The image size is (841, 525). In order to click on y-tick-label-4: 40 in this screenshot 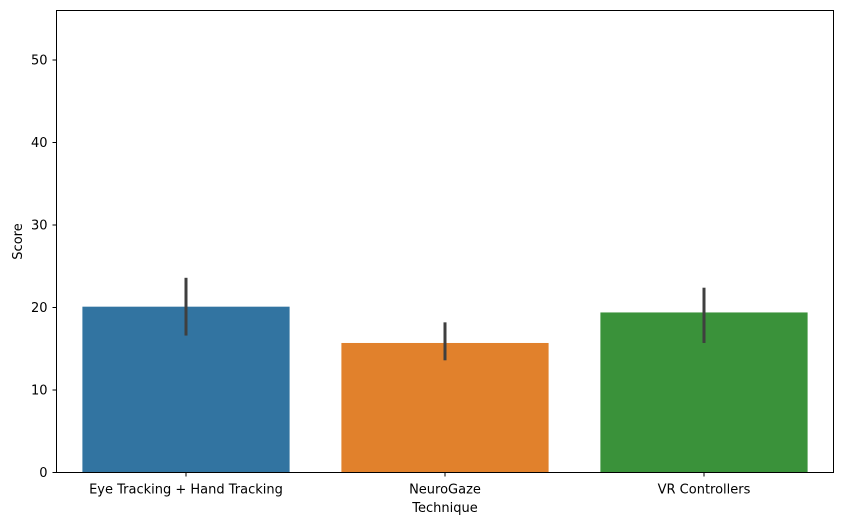, I will do `click(39, 143)`.